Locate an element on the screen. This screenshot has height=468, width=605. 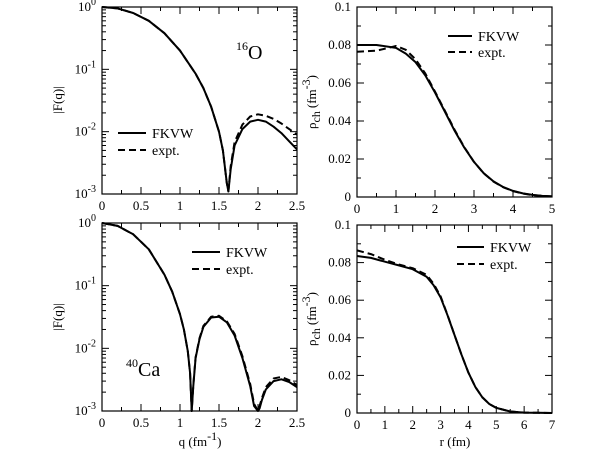
plot-frame is located at coordinates (199, 100).